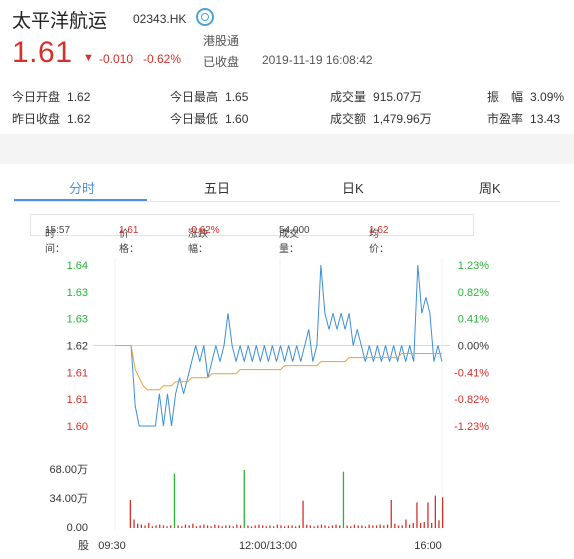  I want to click on tab-daily-k: 日K, so click(353, 188).